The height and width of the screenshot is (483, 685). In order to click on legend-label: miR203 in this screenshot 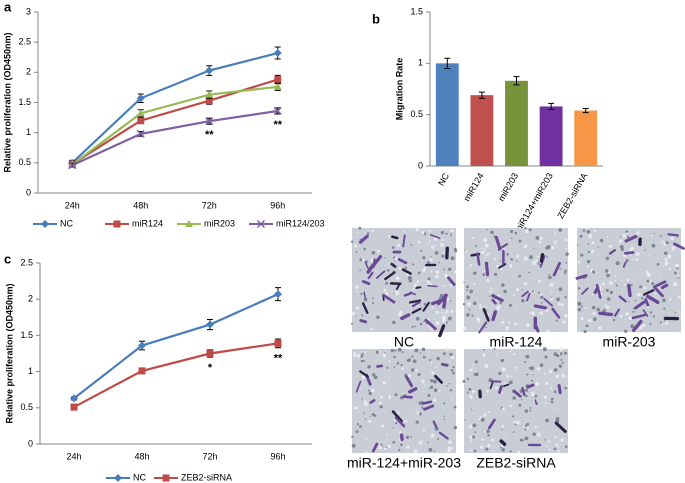, I will do `click(219, 223)`.